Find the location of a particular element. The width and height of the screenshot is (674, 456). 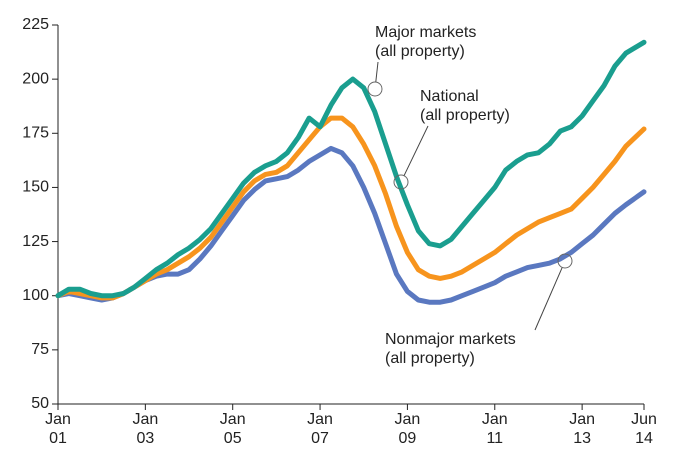

x-tick-label: 01 is located at coordinates (58, 438).